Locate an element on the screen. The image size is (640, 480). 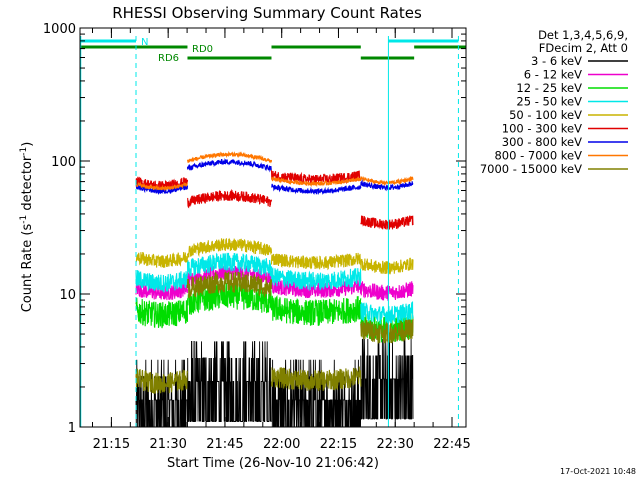
y-axis-title: Count Rate (s-1 detector-1) is located at coordinates (27, 227).